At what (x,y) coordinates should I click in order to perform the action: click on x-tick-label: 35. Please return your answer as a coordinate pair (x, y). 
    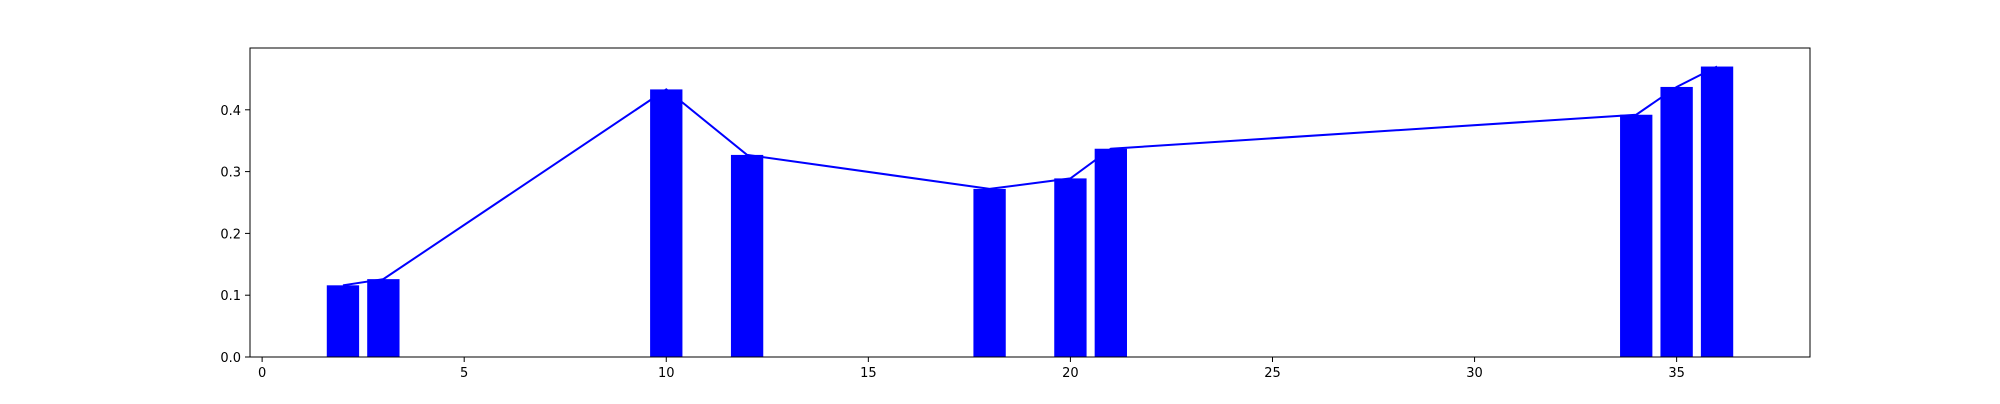
    Looking at the image, I should click on (1676, 373).